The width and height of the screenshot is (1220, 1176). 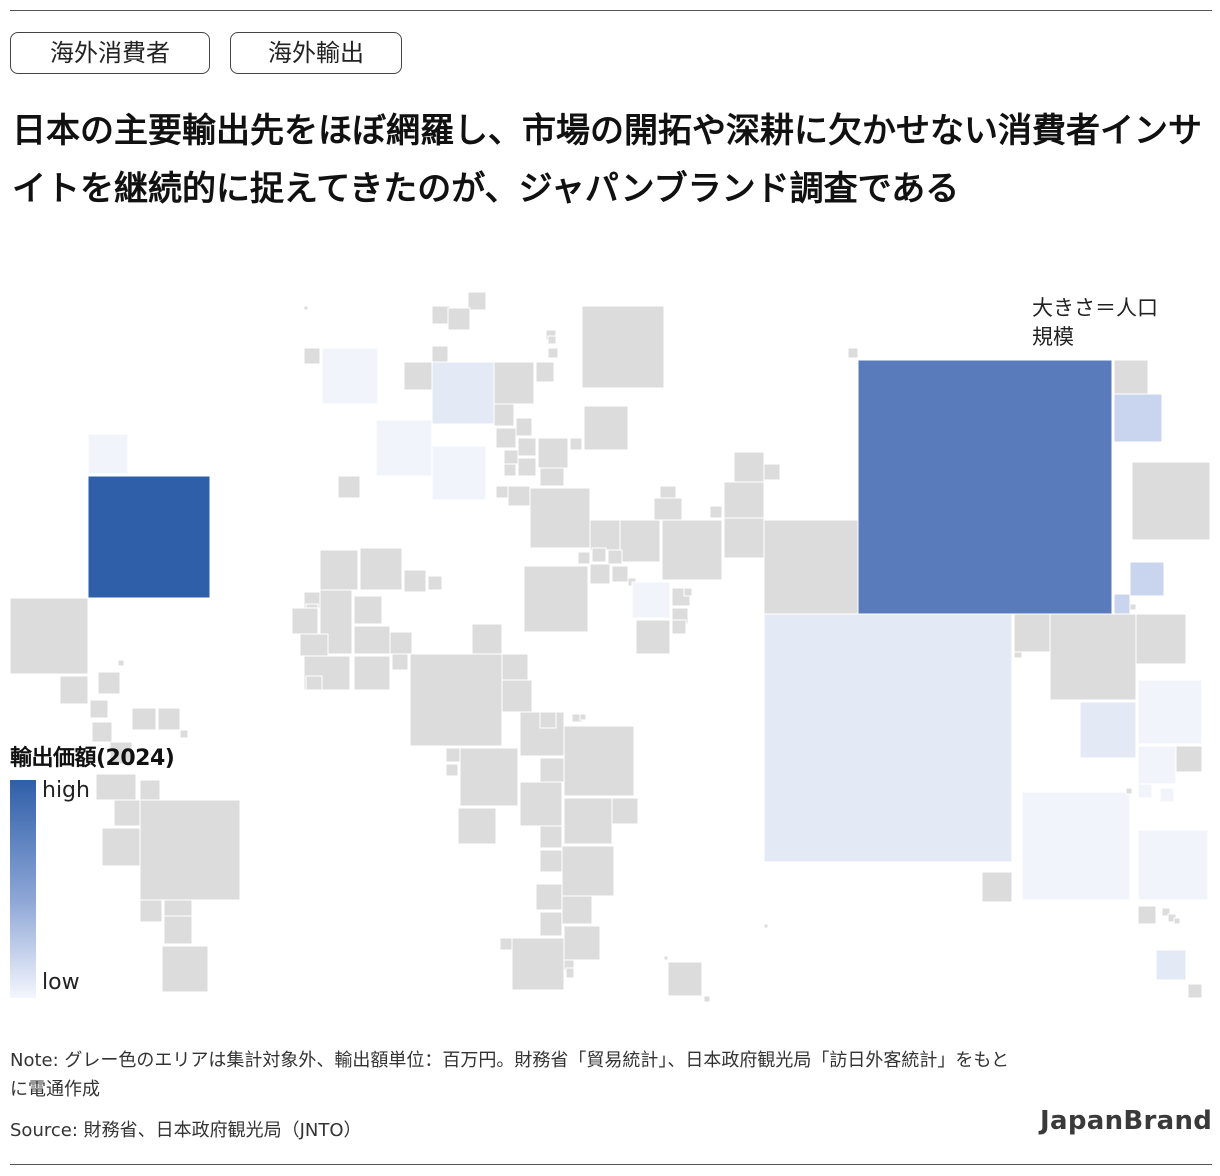 I want to click on tag-overseas-exports: 海外輸出, so click(x=316, y=53).